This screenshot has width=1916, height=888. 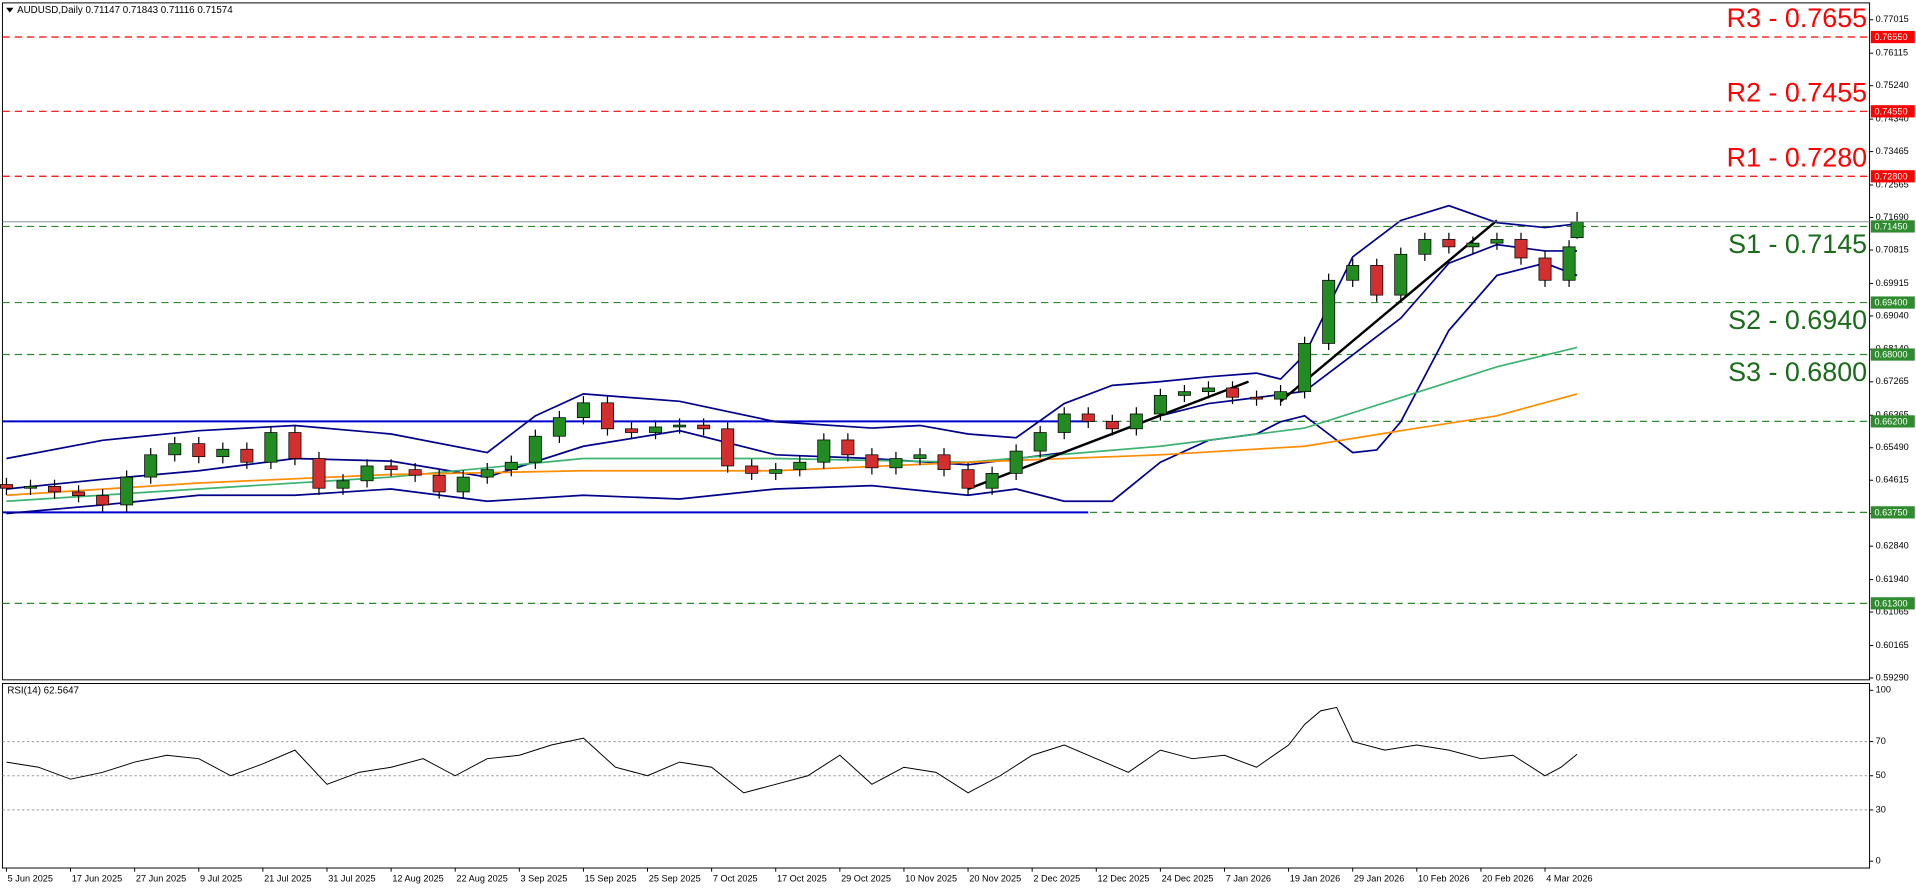 I want to click on y-tick-label: 0.70815, so click(x=1892, y=249).